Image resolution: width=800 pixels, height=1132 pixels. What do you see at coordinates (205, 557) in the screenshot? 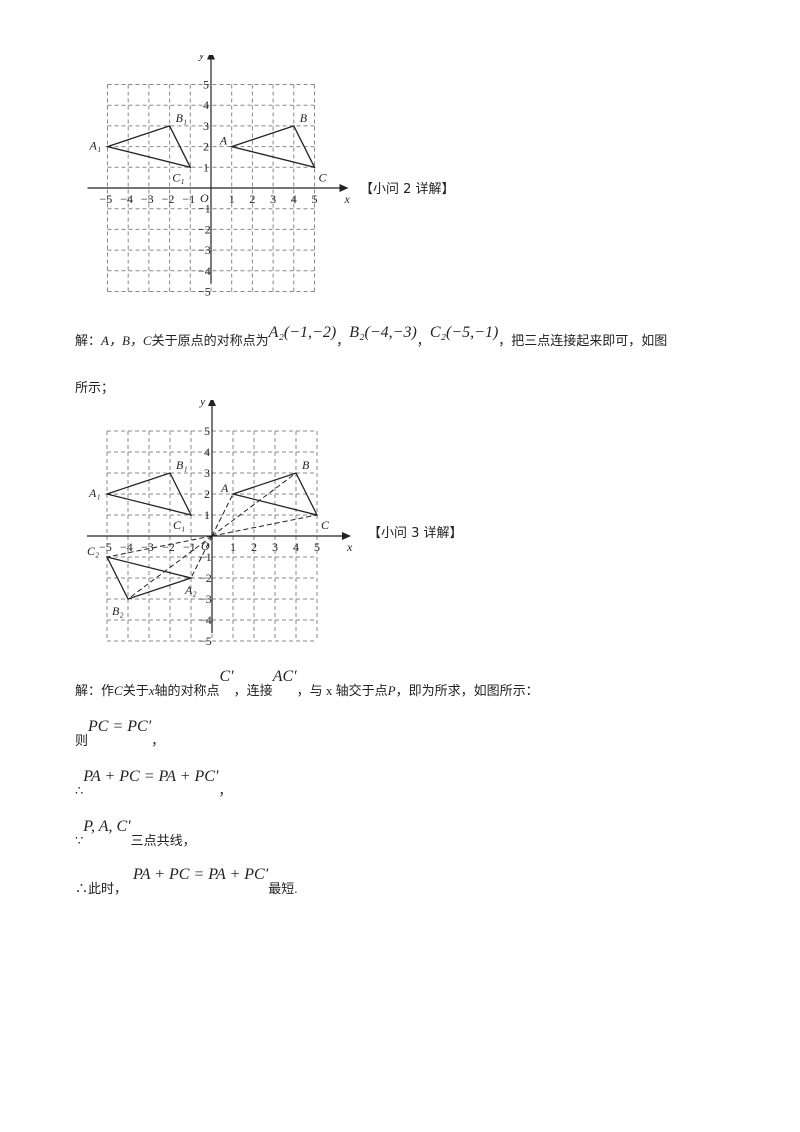
I see `y-tick-label: −1` at bounding box center [205, 557].